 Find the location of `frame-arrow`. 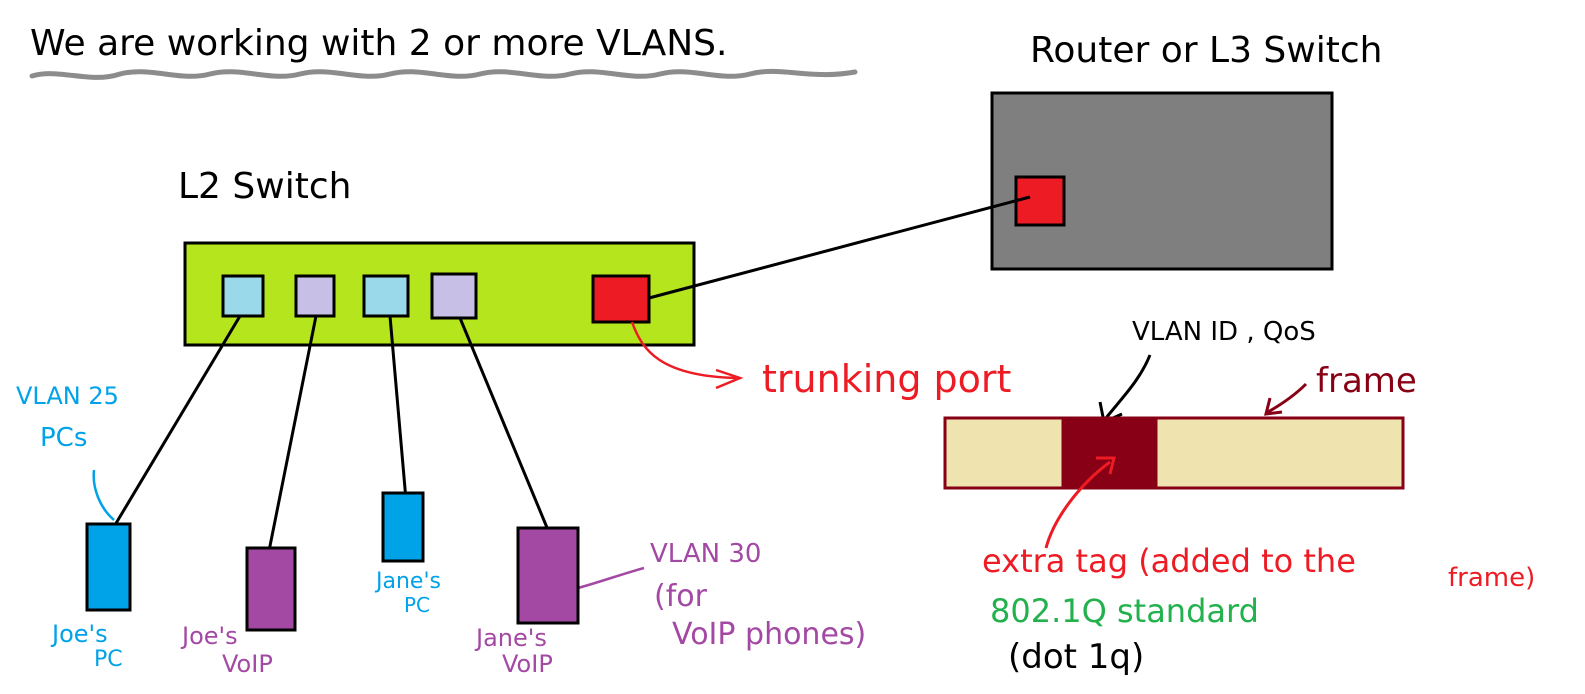

frame-arrow is located at coordinates (1287, 398).